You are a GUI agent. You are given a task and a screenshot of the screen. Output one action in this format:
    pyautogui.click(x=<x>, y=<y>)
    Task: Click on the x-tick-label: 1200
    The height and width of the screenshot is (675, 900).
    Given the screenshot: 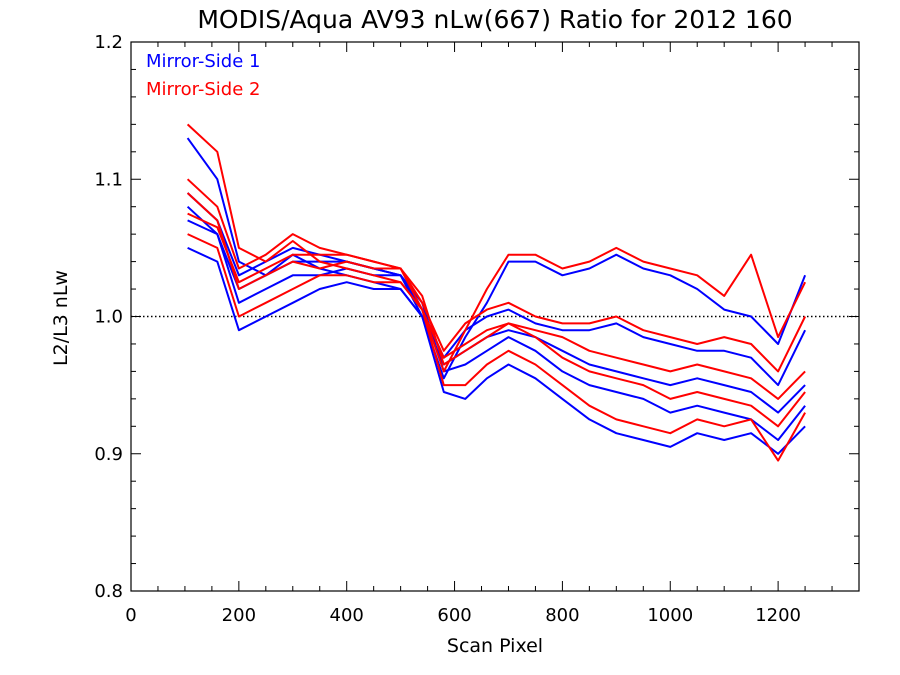 What is the action you would take?
    pyautogui.click(x=778, y=615)
    